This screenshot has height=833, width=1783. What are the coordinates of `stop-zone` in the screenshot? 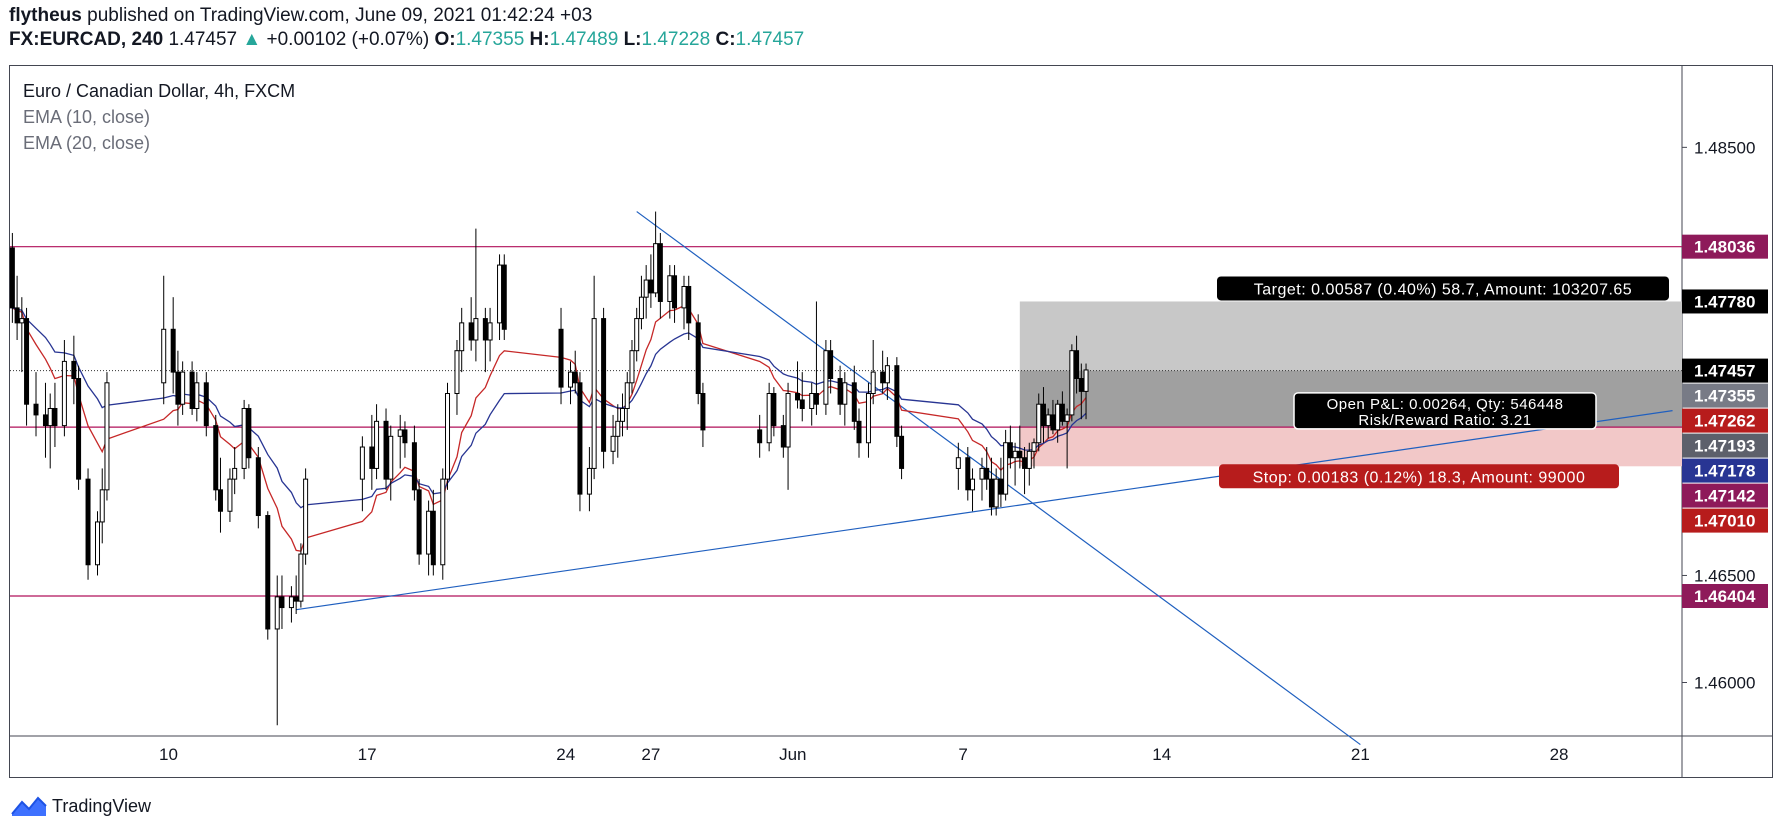 It's located at (1350, 447).